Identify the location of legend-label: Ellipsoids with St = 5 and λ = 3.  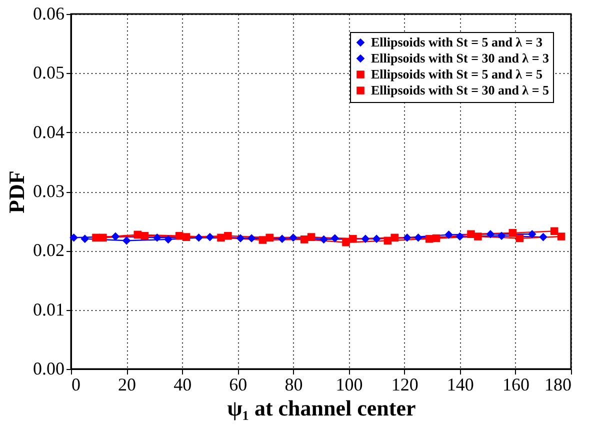
(457, 42).